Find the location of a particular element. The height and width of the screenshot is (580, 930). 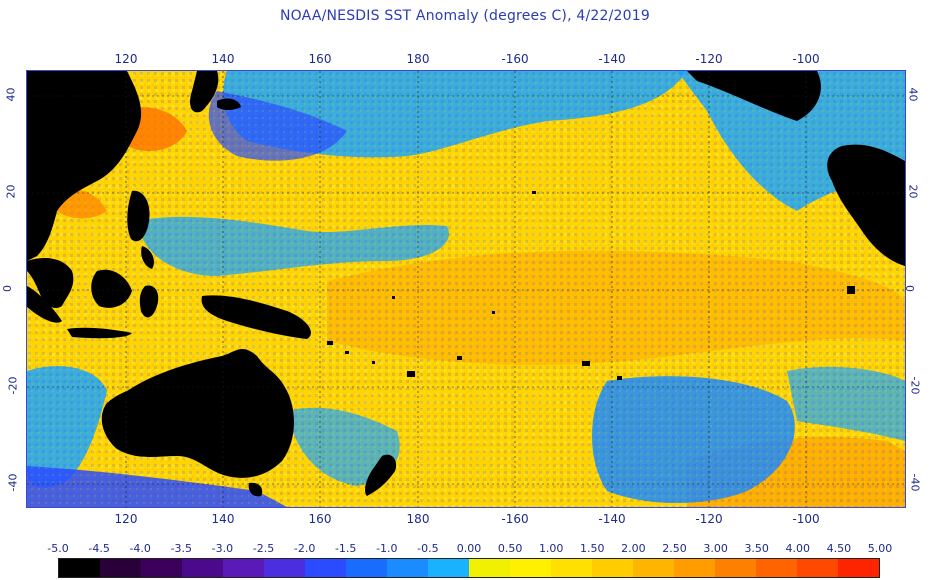

colorbar-tick-label: 5.00 is located at coordinates (880, 548).